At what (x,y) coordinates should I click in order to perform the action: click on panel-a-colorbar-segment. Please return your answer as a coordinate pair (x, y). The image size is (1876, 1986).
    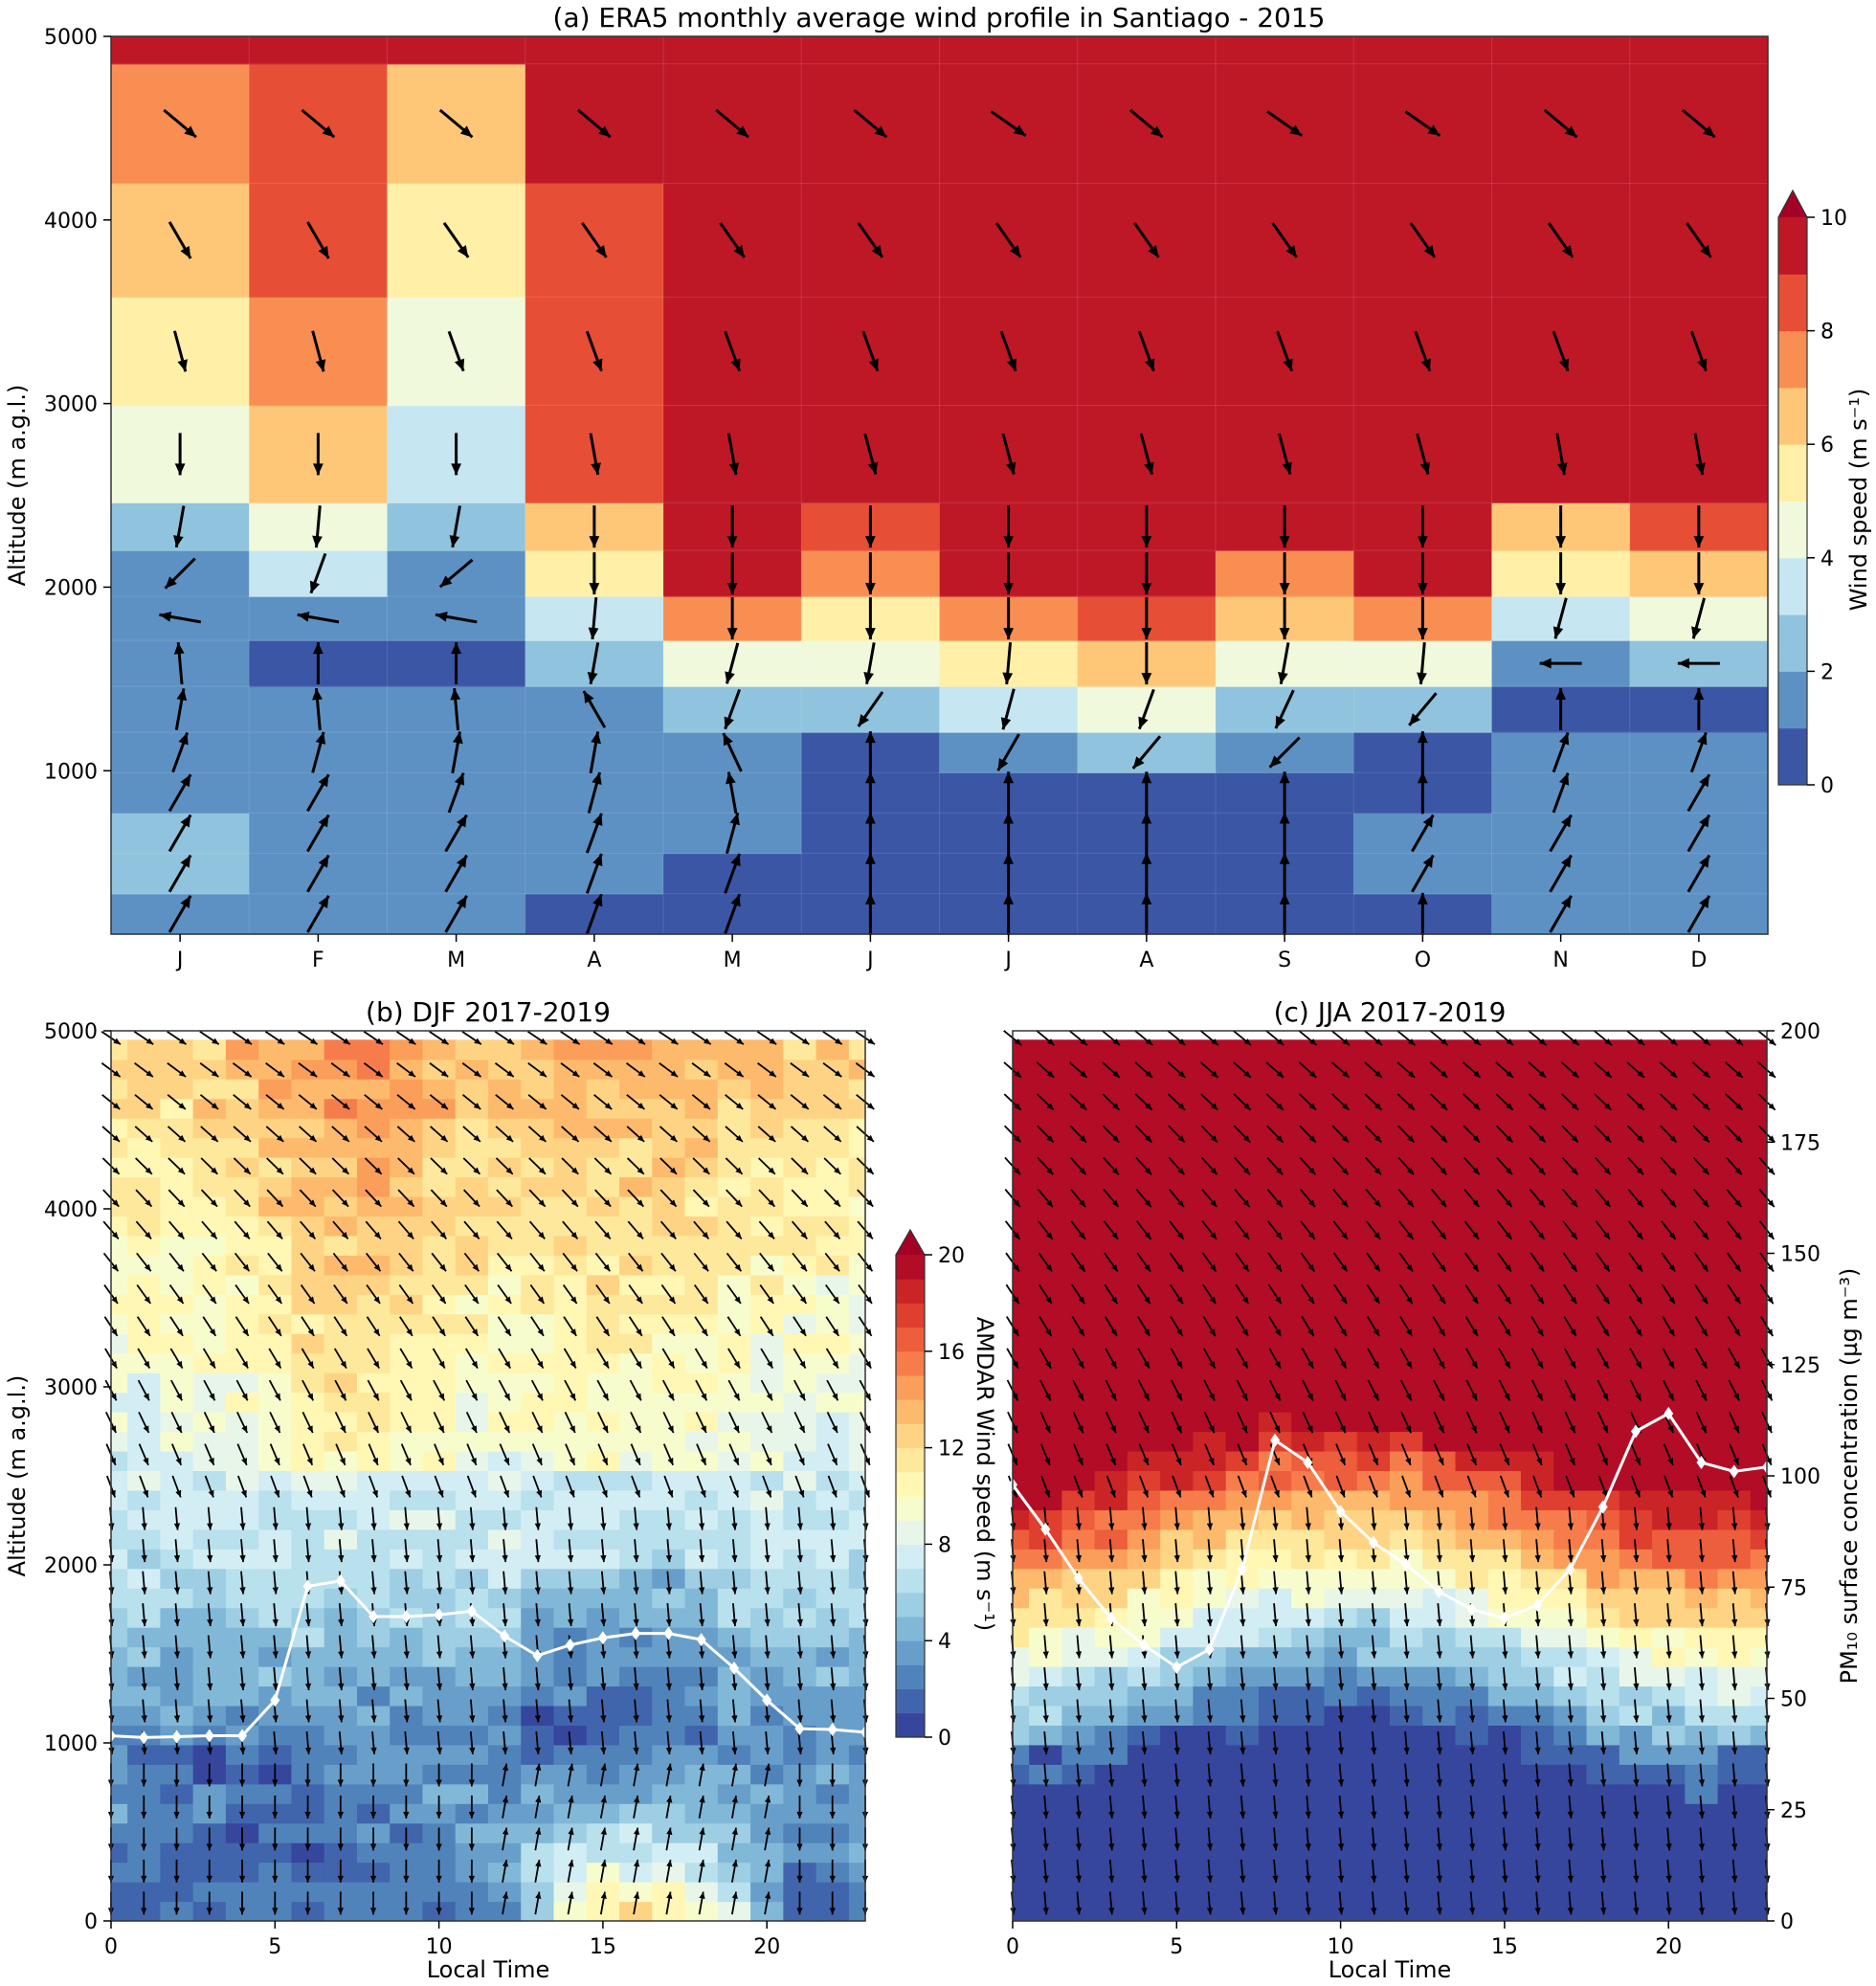
    Looking at the image, I should click on (1792, 586).